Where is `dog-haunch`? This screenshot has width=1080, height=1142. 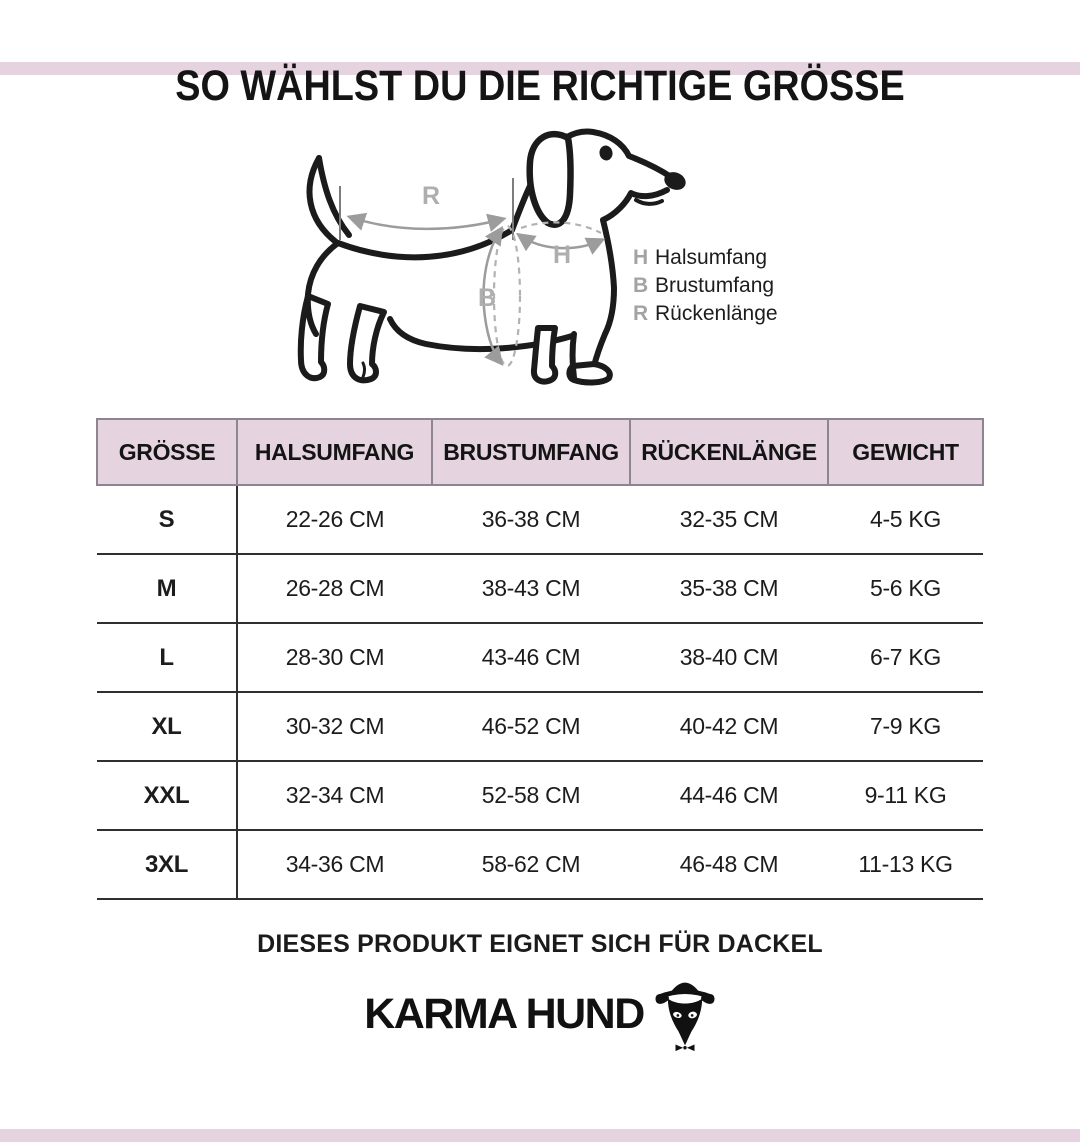
dog-haunch is located at coordinates (322, 288).